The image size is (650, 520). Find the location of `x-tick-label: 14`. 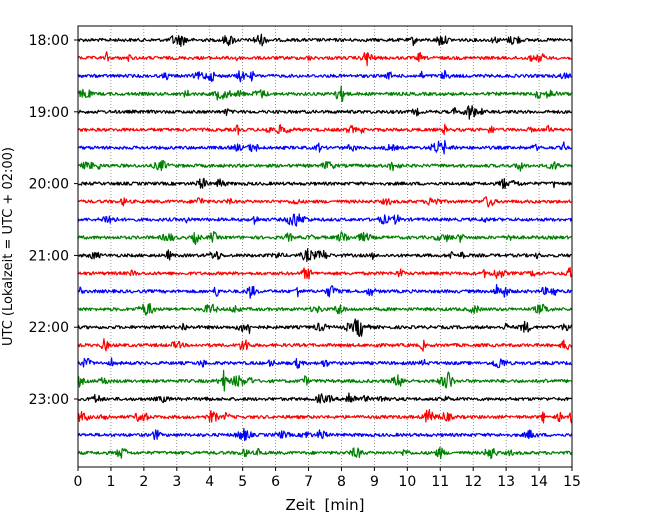

x-tick-label: 14 is located at coordinates (539, 482).